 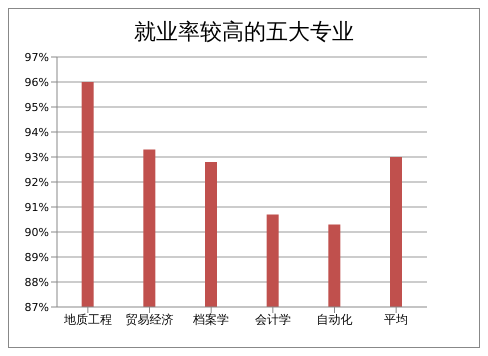 What do you see at coordinates (36, 157) in the screenshot?
I see `y-tick-label: 93%` at bounding box center [36, 157].